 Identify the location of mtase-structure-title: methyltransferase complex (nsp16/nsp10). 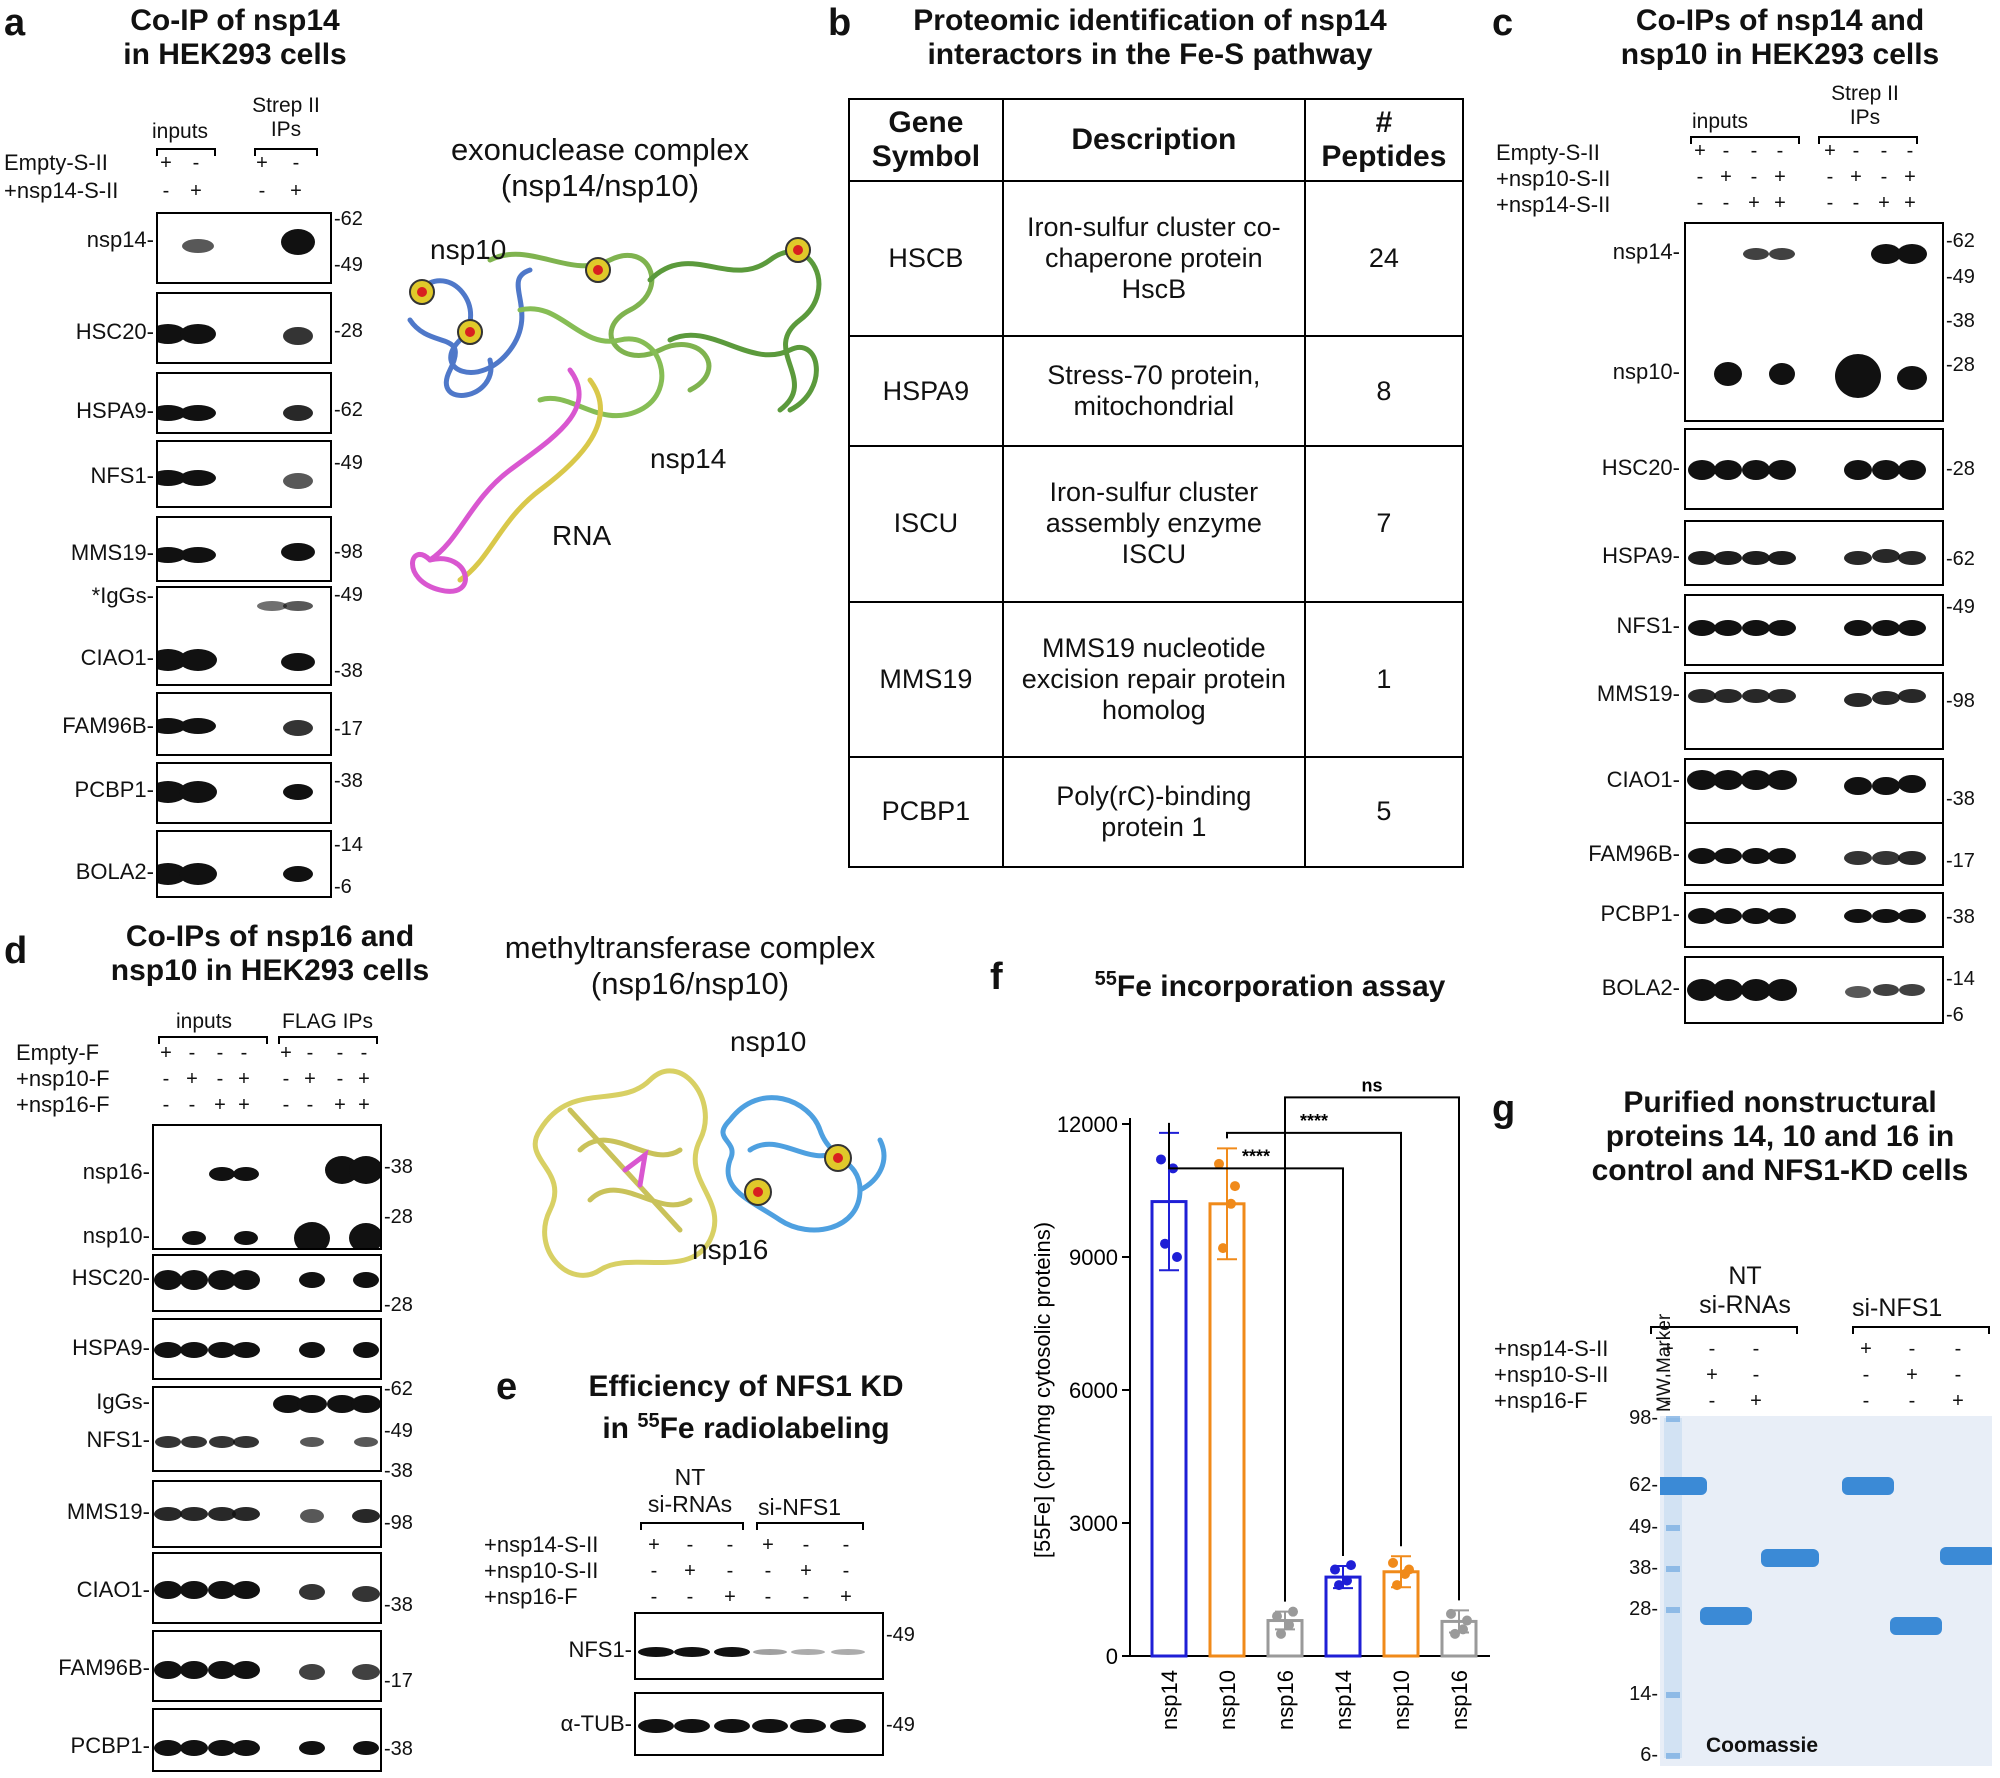
(690, 966).